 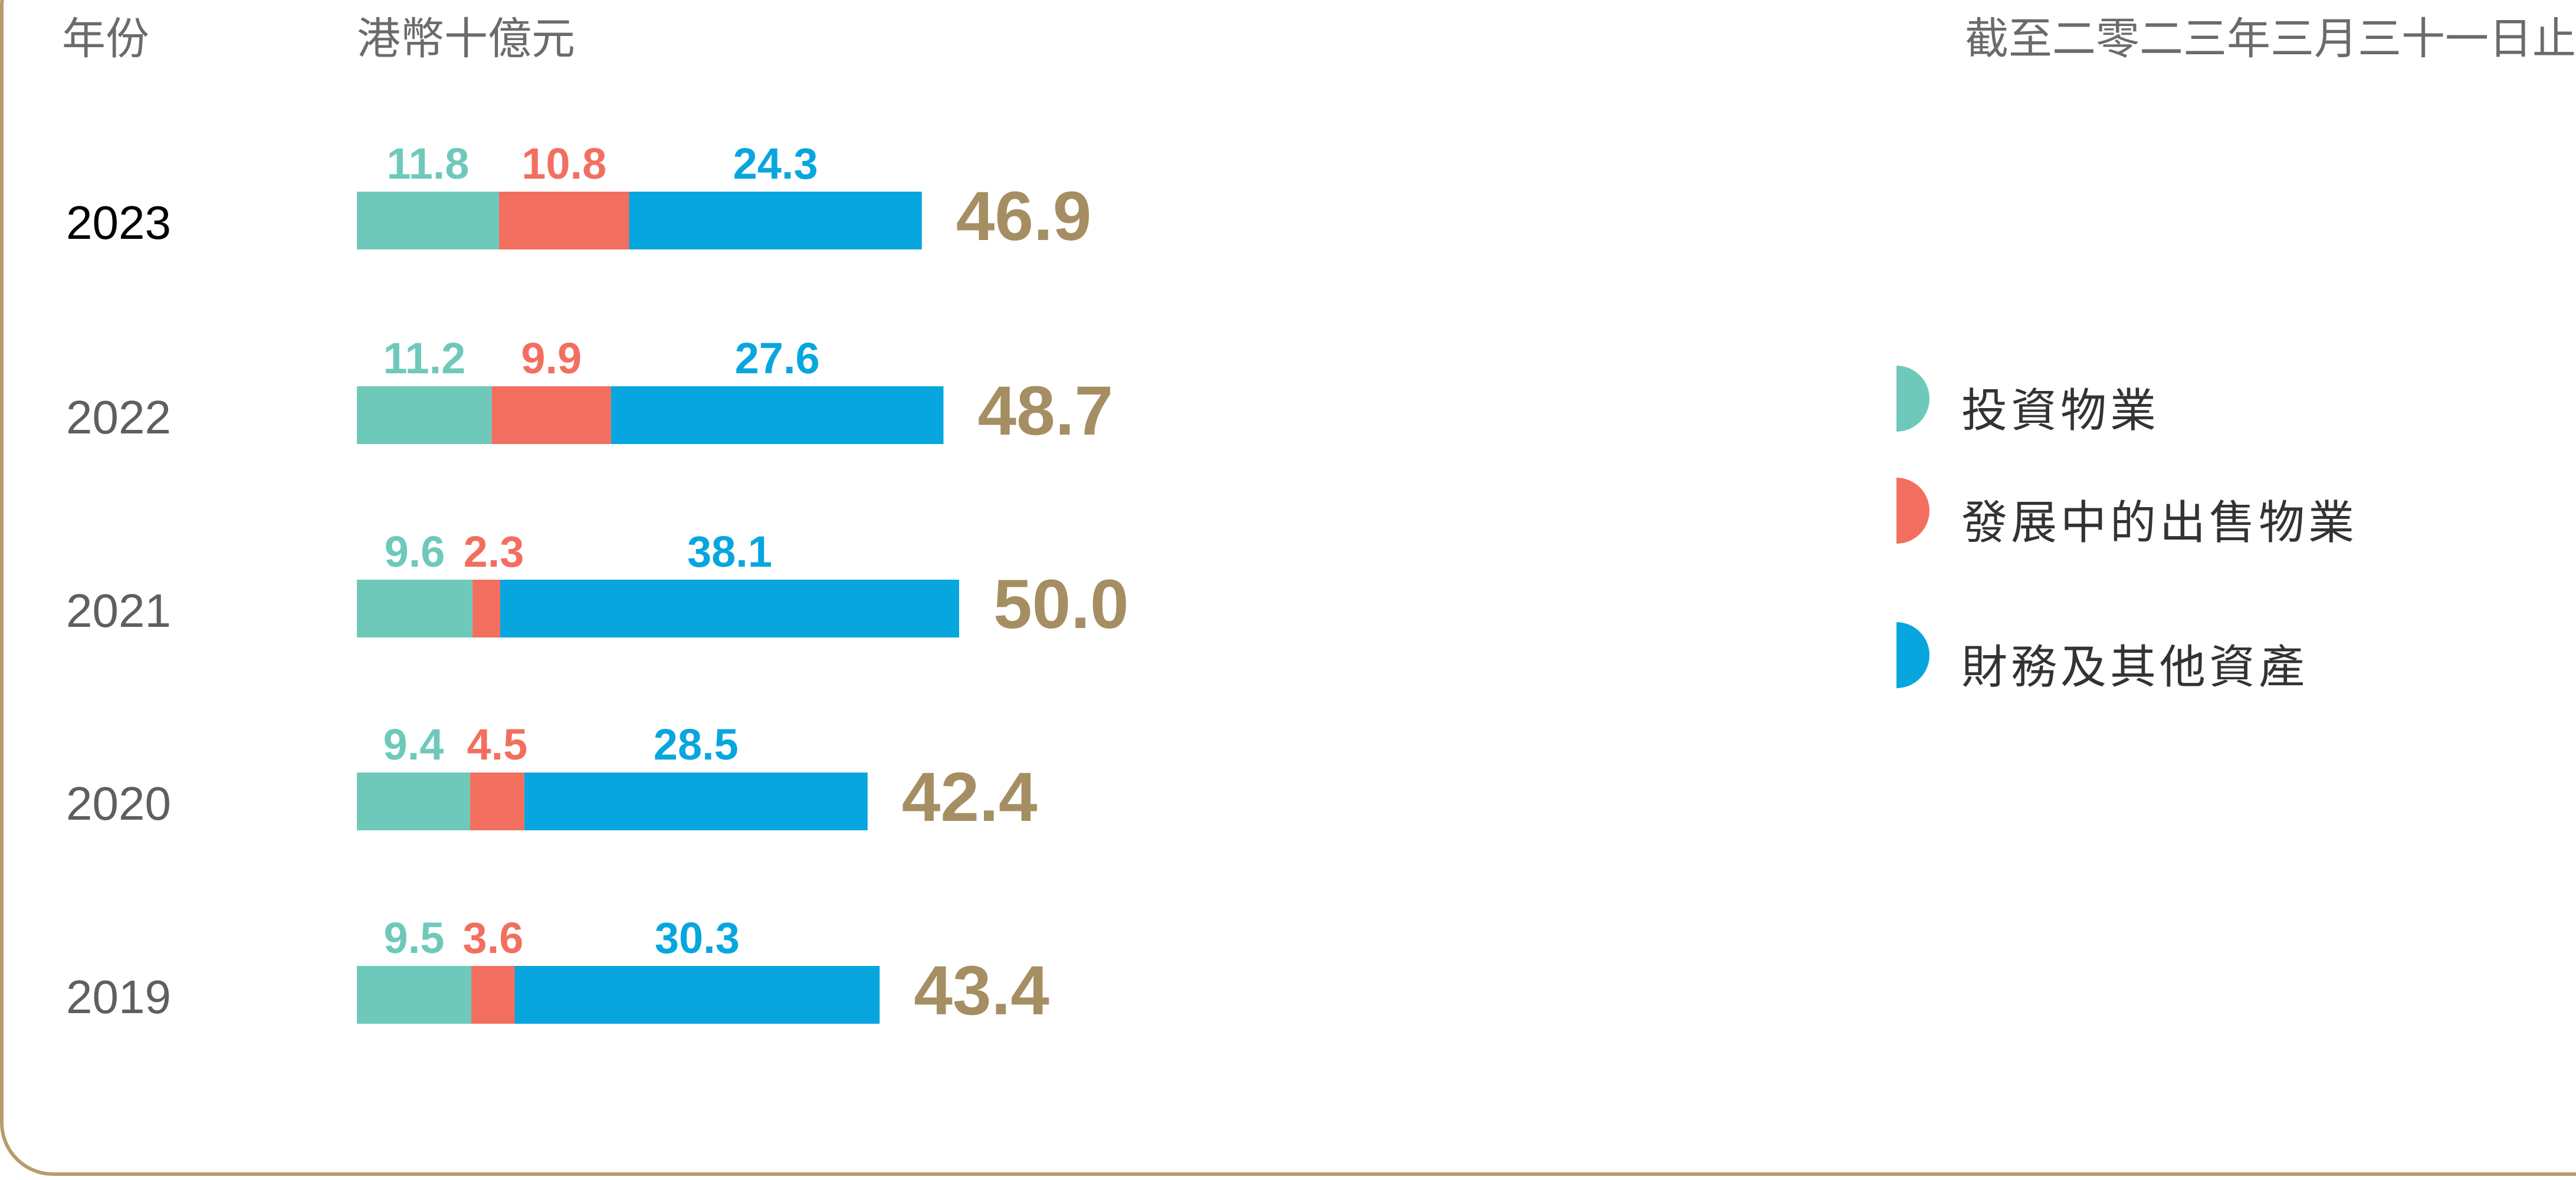 What do you see at coordinates (2060, 410) in the screenshot?
I see `legend-label-investment: 投資物業` at bounding box center [2060, 410].